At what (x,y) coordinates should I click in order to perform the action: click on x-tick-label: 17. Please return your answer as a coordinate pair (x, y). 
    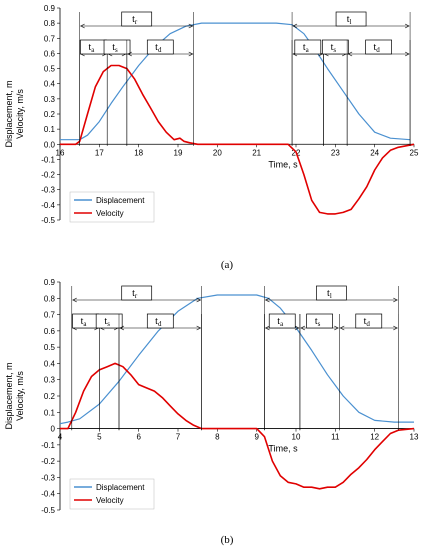
    Looking at the image, I should click on (99, 152).